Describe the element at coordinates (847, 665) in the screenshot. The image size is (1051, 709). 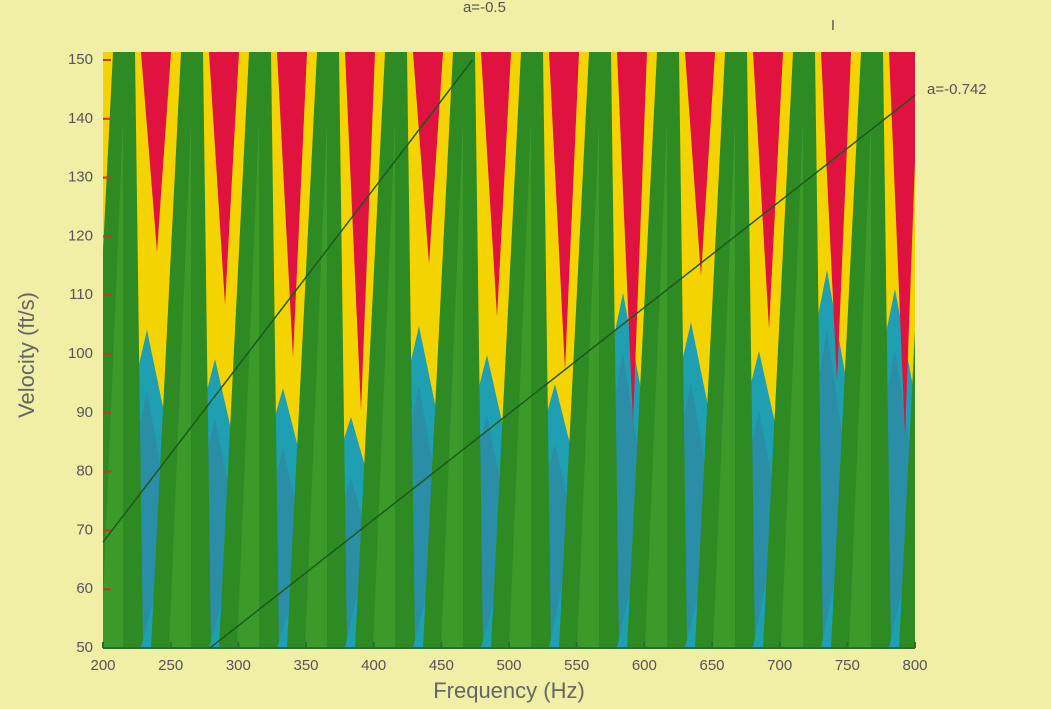
I see `x-tick-label: 750` at that location.